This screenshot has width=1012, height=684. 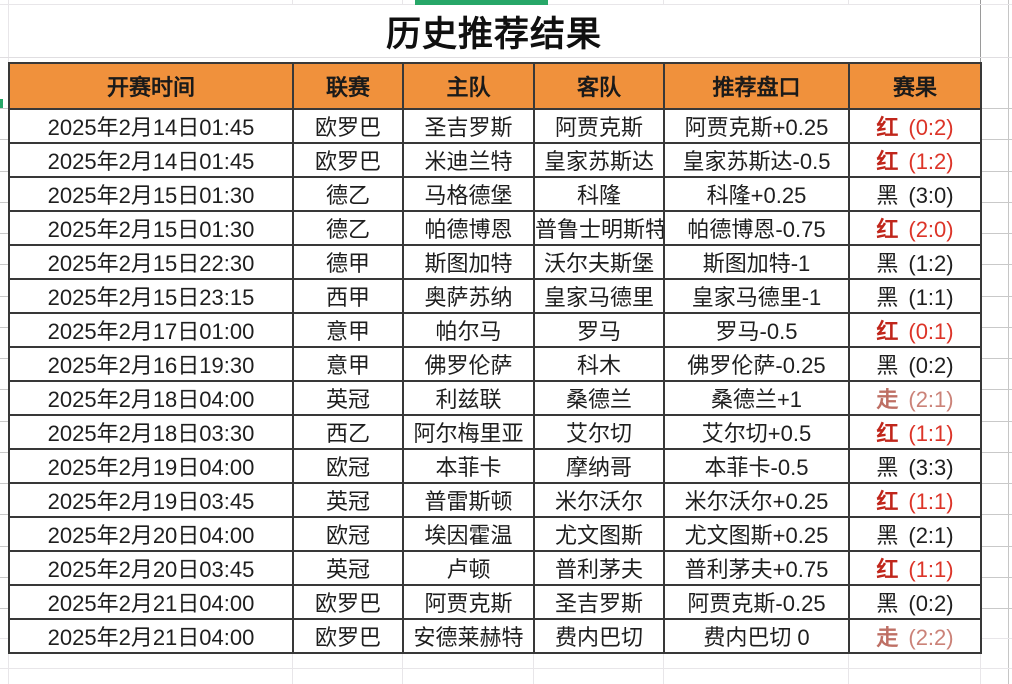 I want to click on home-team-cell: 普雷斯顿, so click(x=468, y=500).